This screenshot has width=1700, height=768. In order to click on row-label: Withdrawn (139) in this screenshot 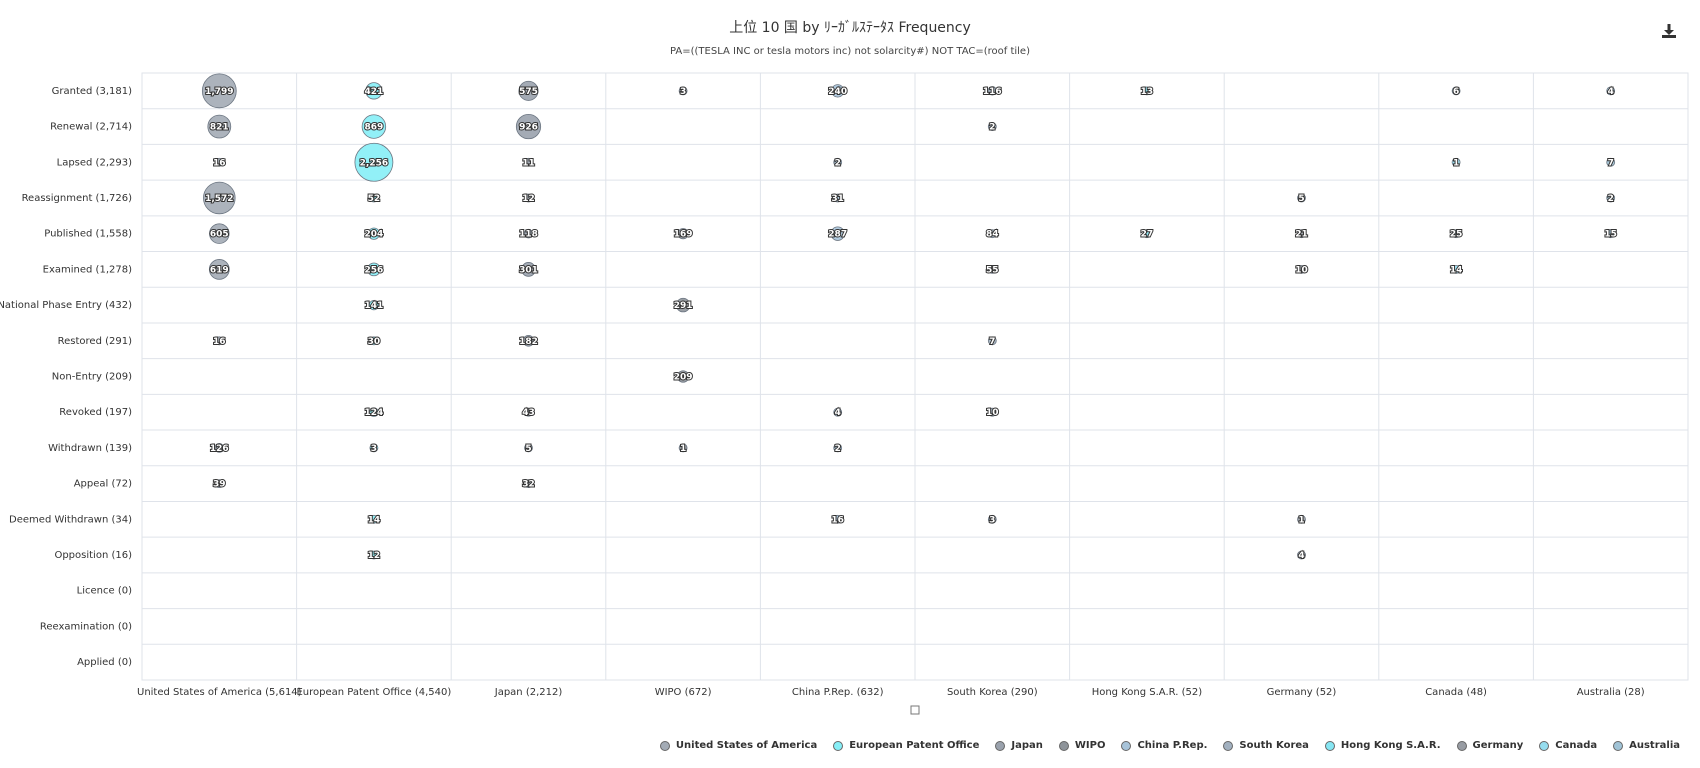, I will do `click(90, 448)`.